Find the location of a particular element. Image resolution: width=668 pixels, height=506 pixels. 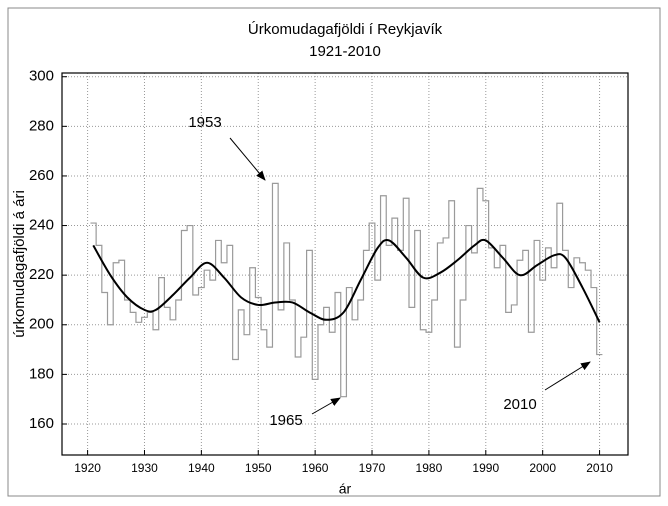

chart-title: Úrkomudagafjöldi í Reykjavík is located at coordinates (345, 29).